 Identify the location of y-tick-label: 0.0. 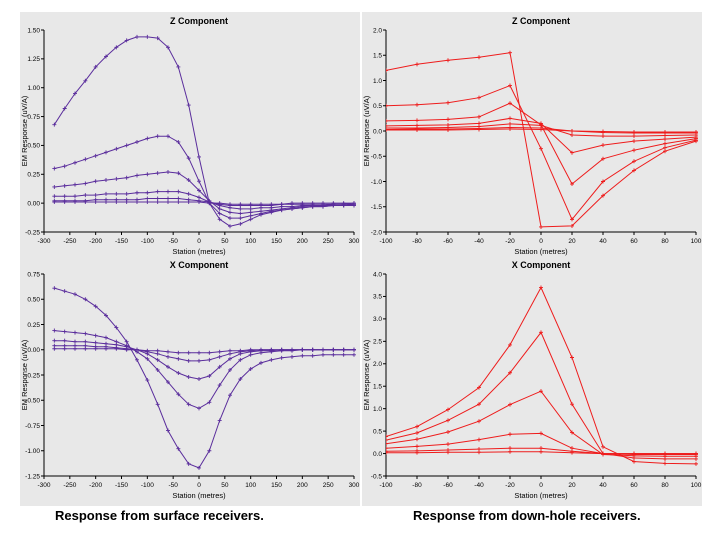
(377, 454).